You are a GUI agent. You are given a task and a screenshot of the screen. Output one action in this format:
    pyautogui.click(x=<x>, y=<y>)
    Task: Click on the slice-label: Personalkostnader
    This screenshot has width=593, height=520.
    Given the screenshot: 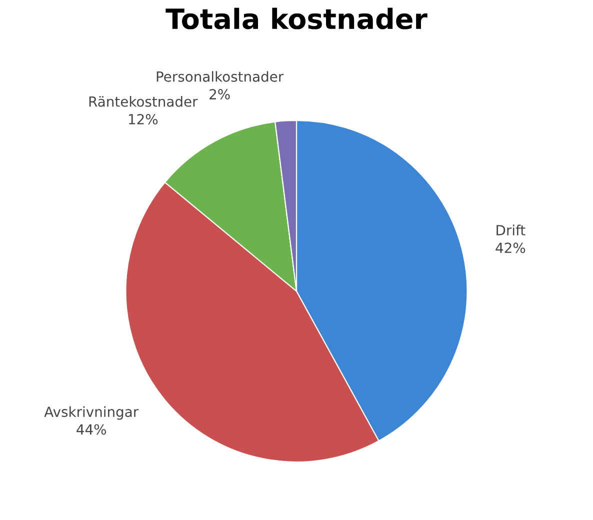 What is the action you would take?
    pyautogui.click(x=220, y=76)
    